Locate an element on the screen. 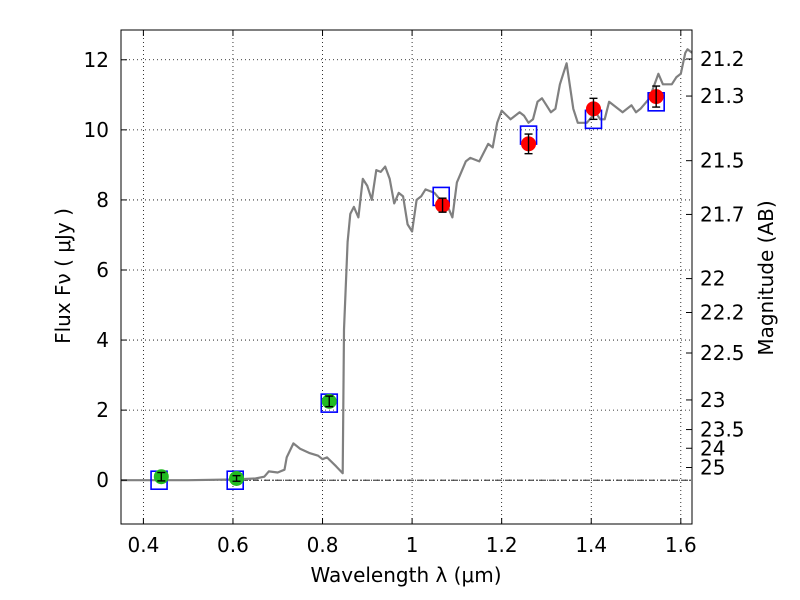  magnitude-tick-label: 21.2 is located at coordinates (722, 59).